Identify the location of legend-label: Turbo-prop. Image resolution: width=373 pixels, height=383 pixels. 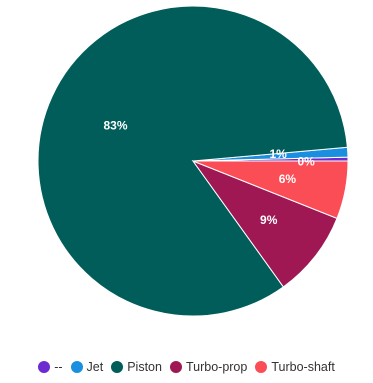
(216, 367).